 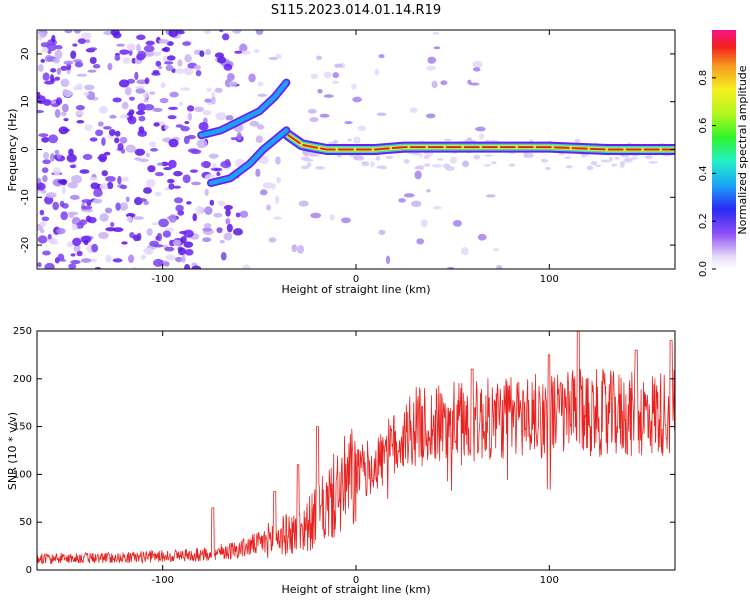 I want to click on spectrum-x-label: Height of straight line (km), so click(x=355, y=289).